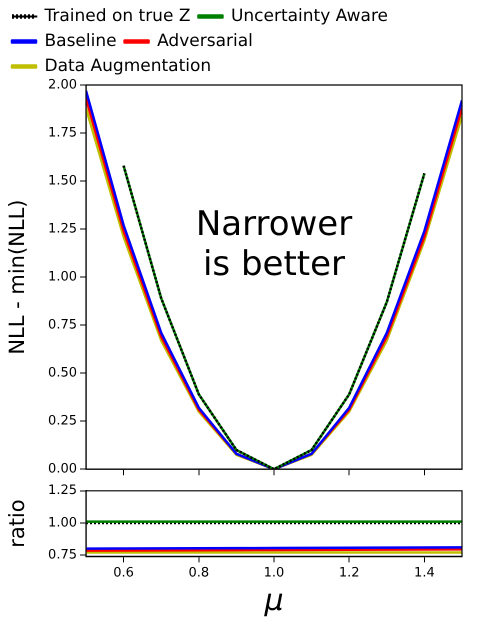 The image size is (479, 635). I want to click on x-tick-label: 1.2, so click(349, 573).